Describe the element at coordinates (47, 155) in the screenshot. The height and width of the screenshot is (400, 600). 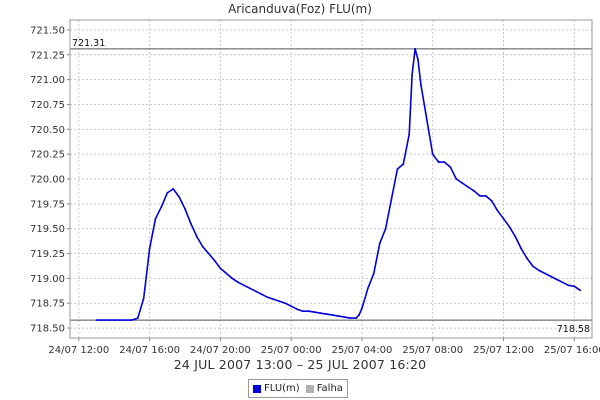
I see `y-tick-label: 720.25` at that location.